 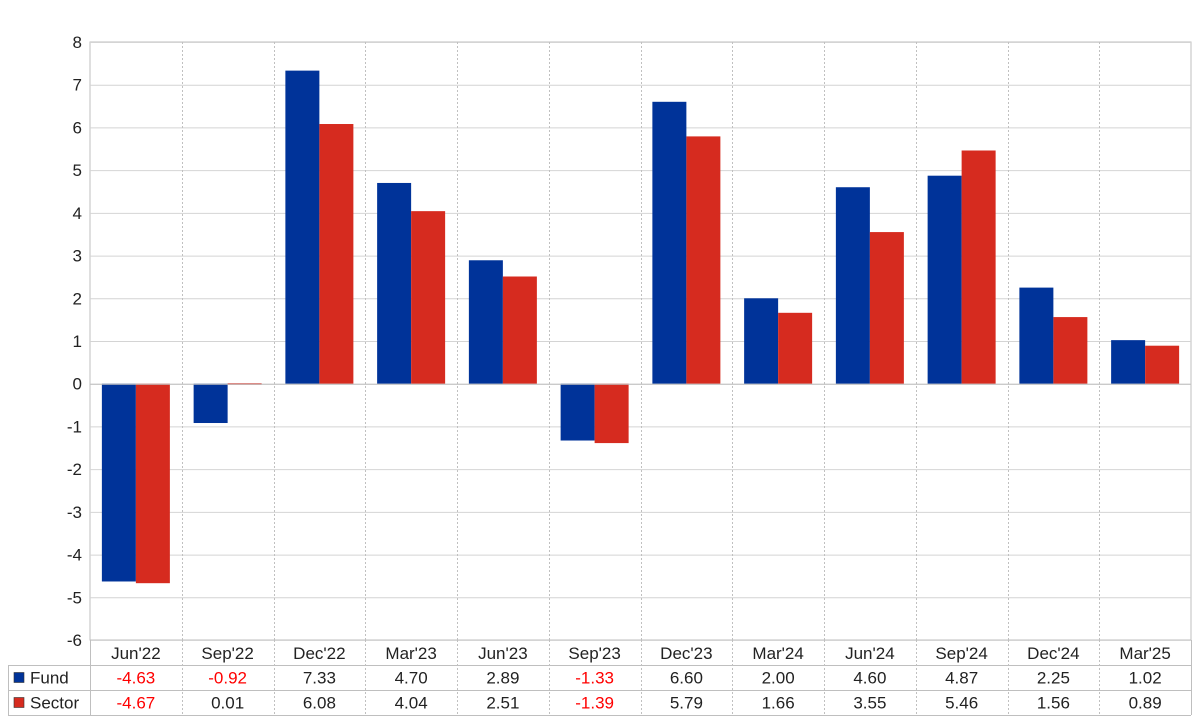 What do you see at coordinates (77, 384) in the screenshot?
I see `y-tick-label: 0` at bounding box center [77, 384].